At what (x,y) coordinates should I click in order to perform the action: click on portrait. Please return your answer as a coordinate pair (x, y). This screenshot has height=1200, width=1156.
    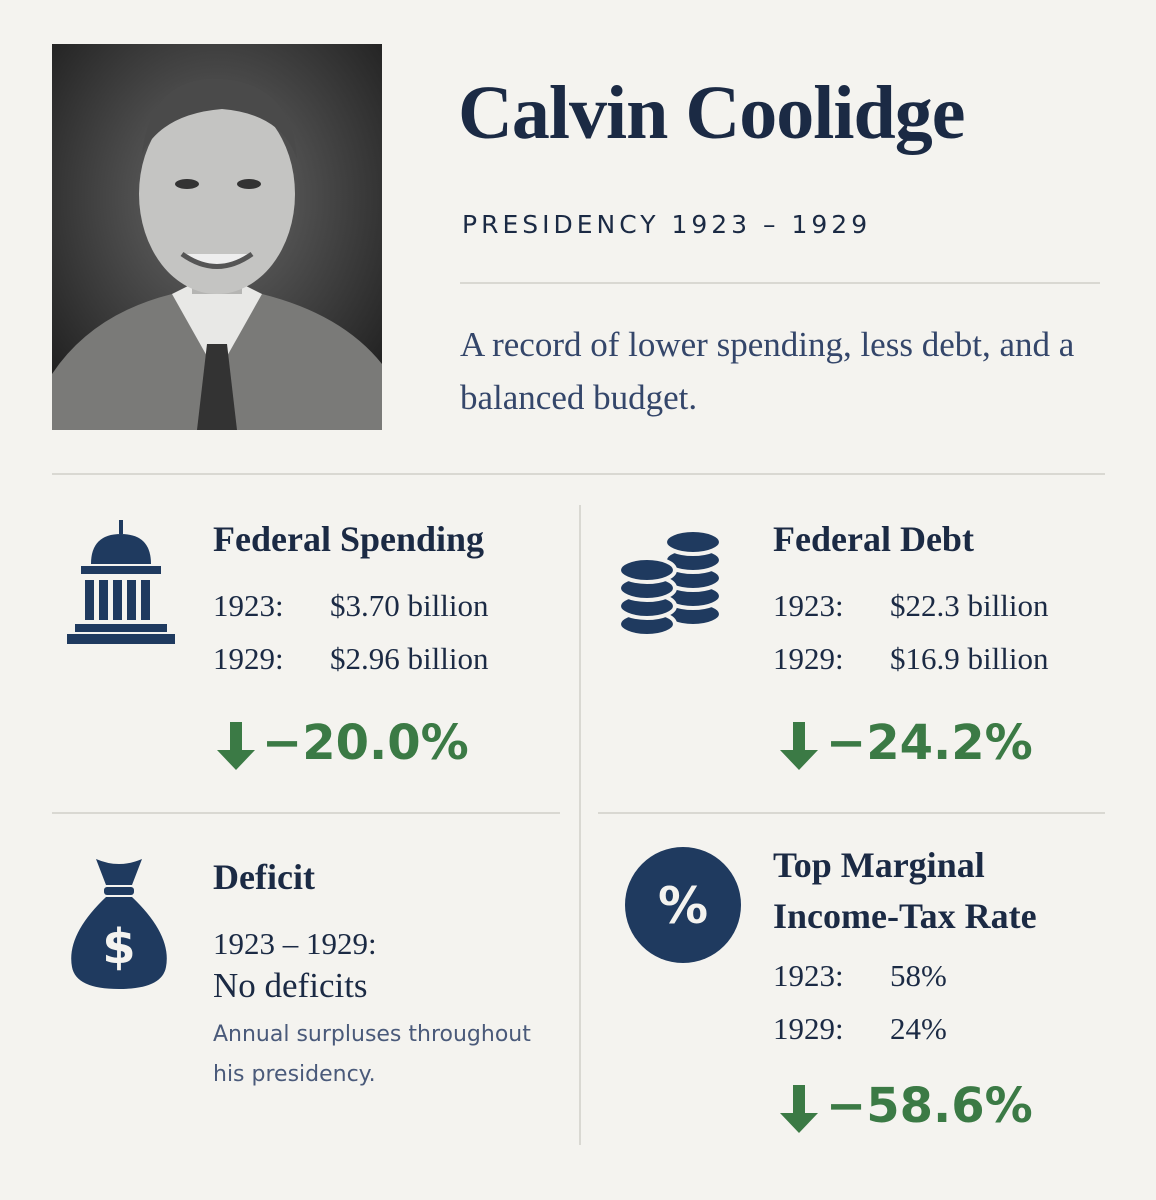
    Looking at the image, I should click on (217, 237).